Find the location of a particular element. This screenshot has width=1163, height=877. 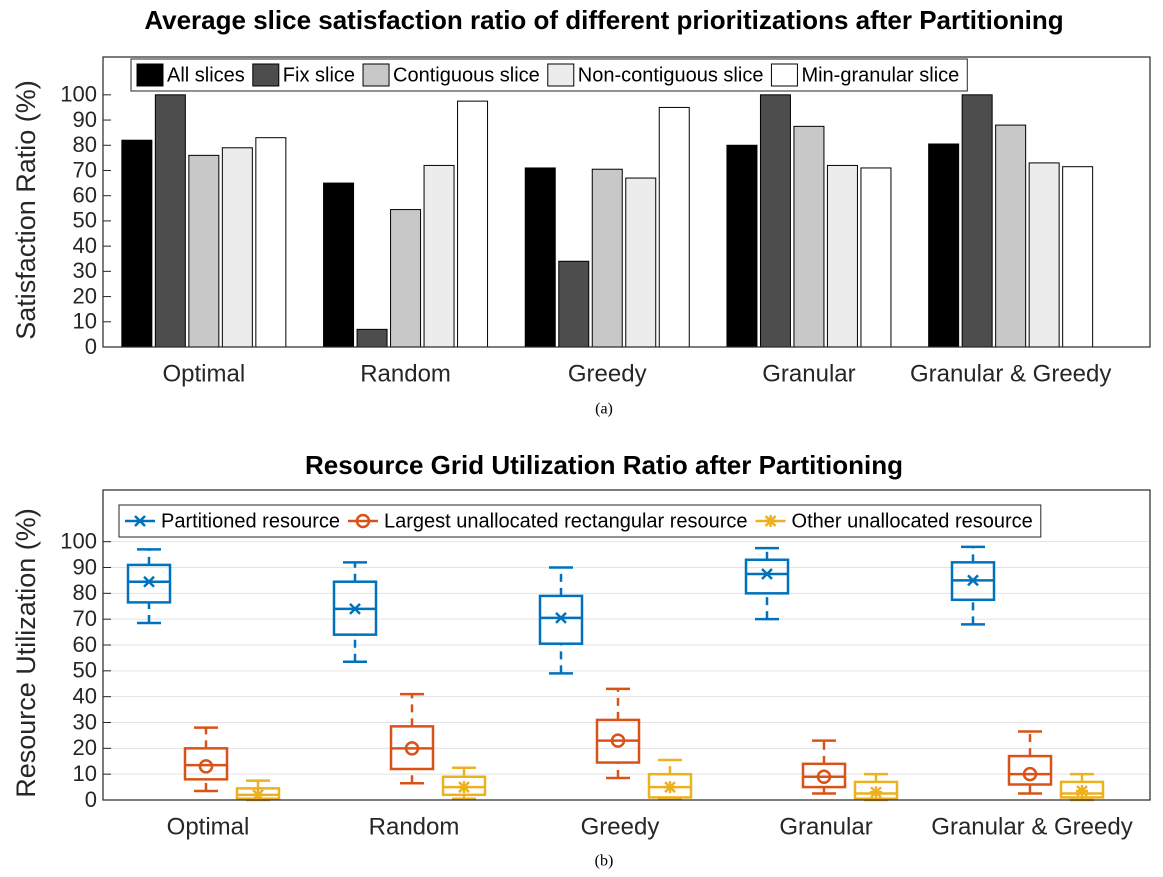

x-tick-label: Optimal is located at coordinates (204, 373).